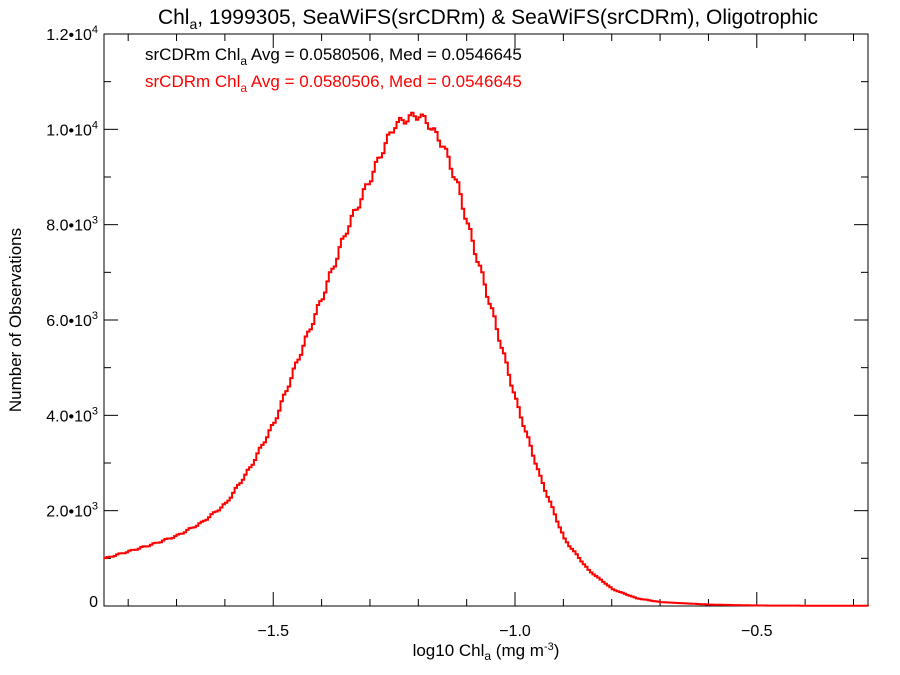 The height and width of the screenshot is (675, 900). What do you see at coordinates (72, 129) in the screenshot?
I see `y-tick-label: 1.0•104` at bounding box center [72, 129].